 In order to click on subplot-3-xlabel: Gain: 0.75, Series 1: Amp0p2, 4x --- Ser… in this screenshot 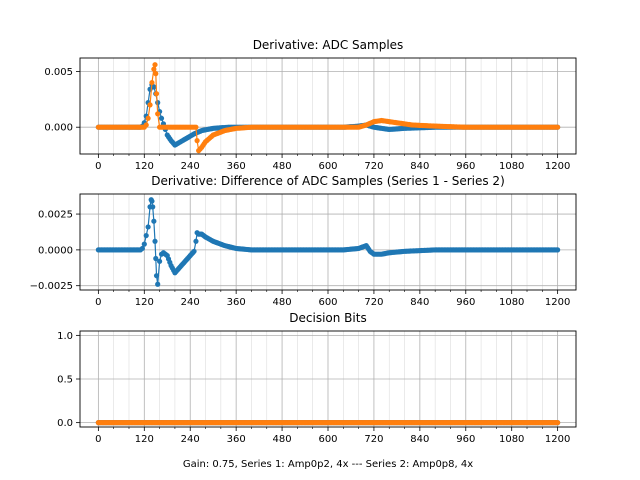, I will do `click(328, 464)`.